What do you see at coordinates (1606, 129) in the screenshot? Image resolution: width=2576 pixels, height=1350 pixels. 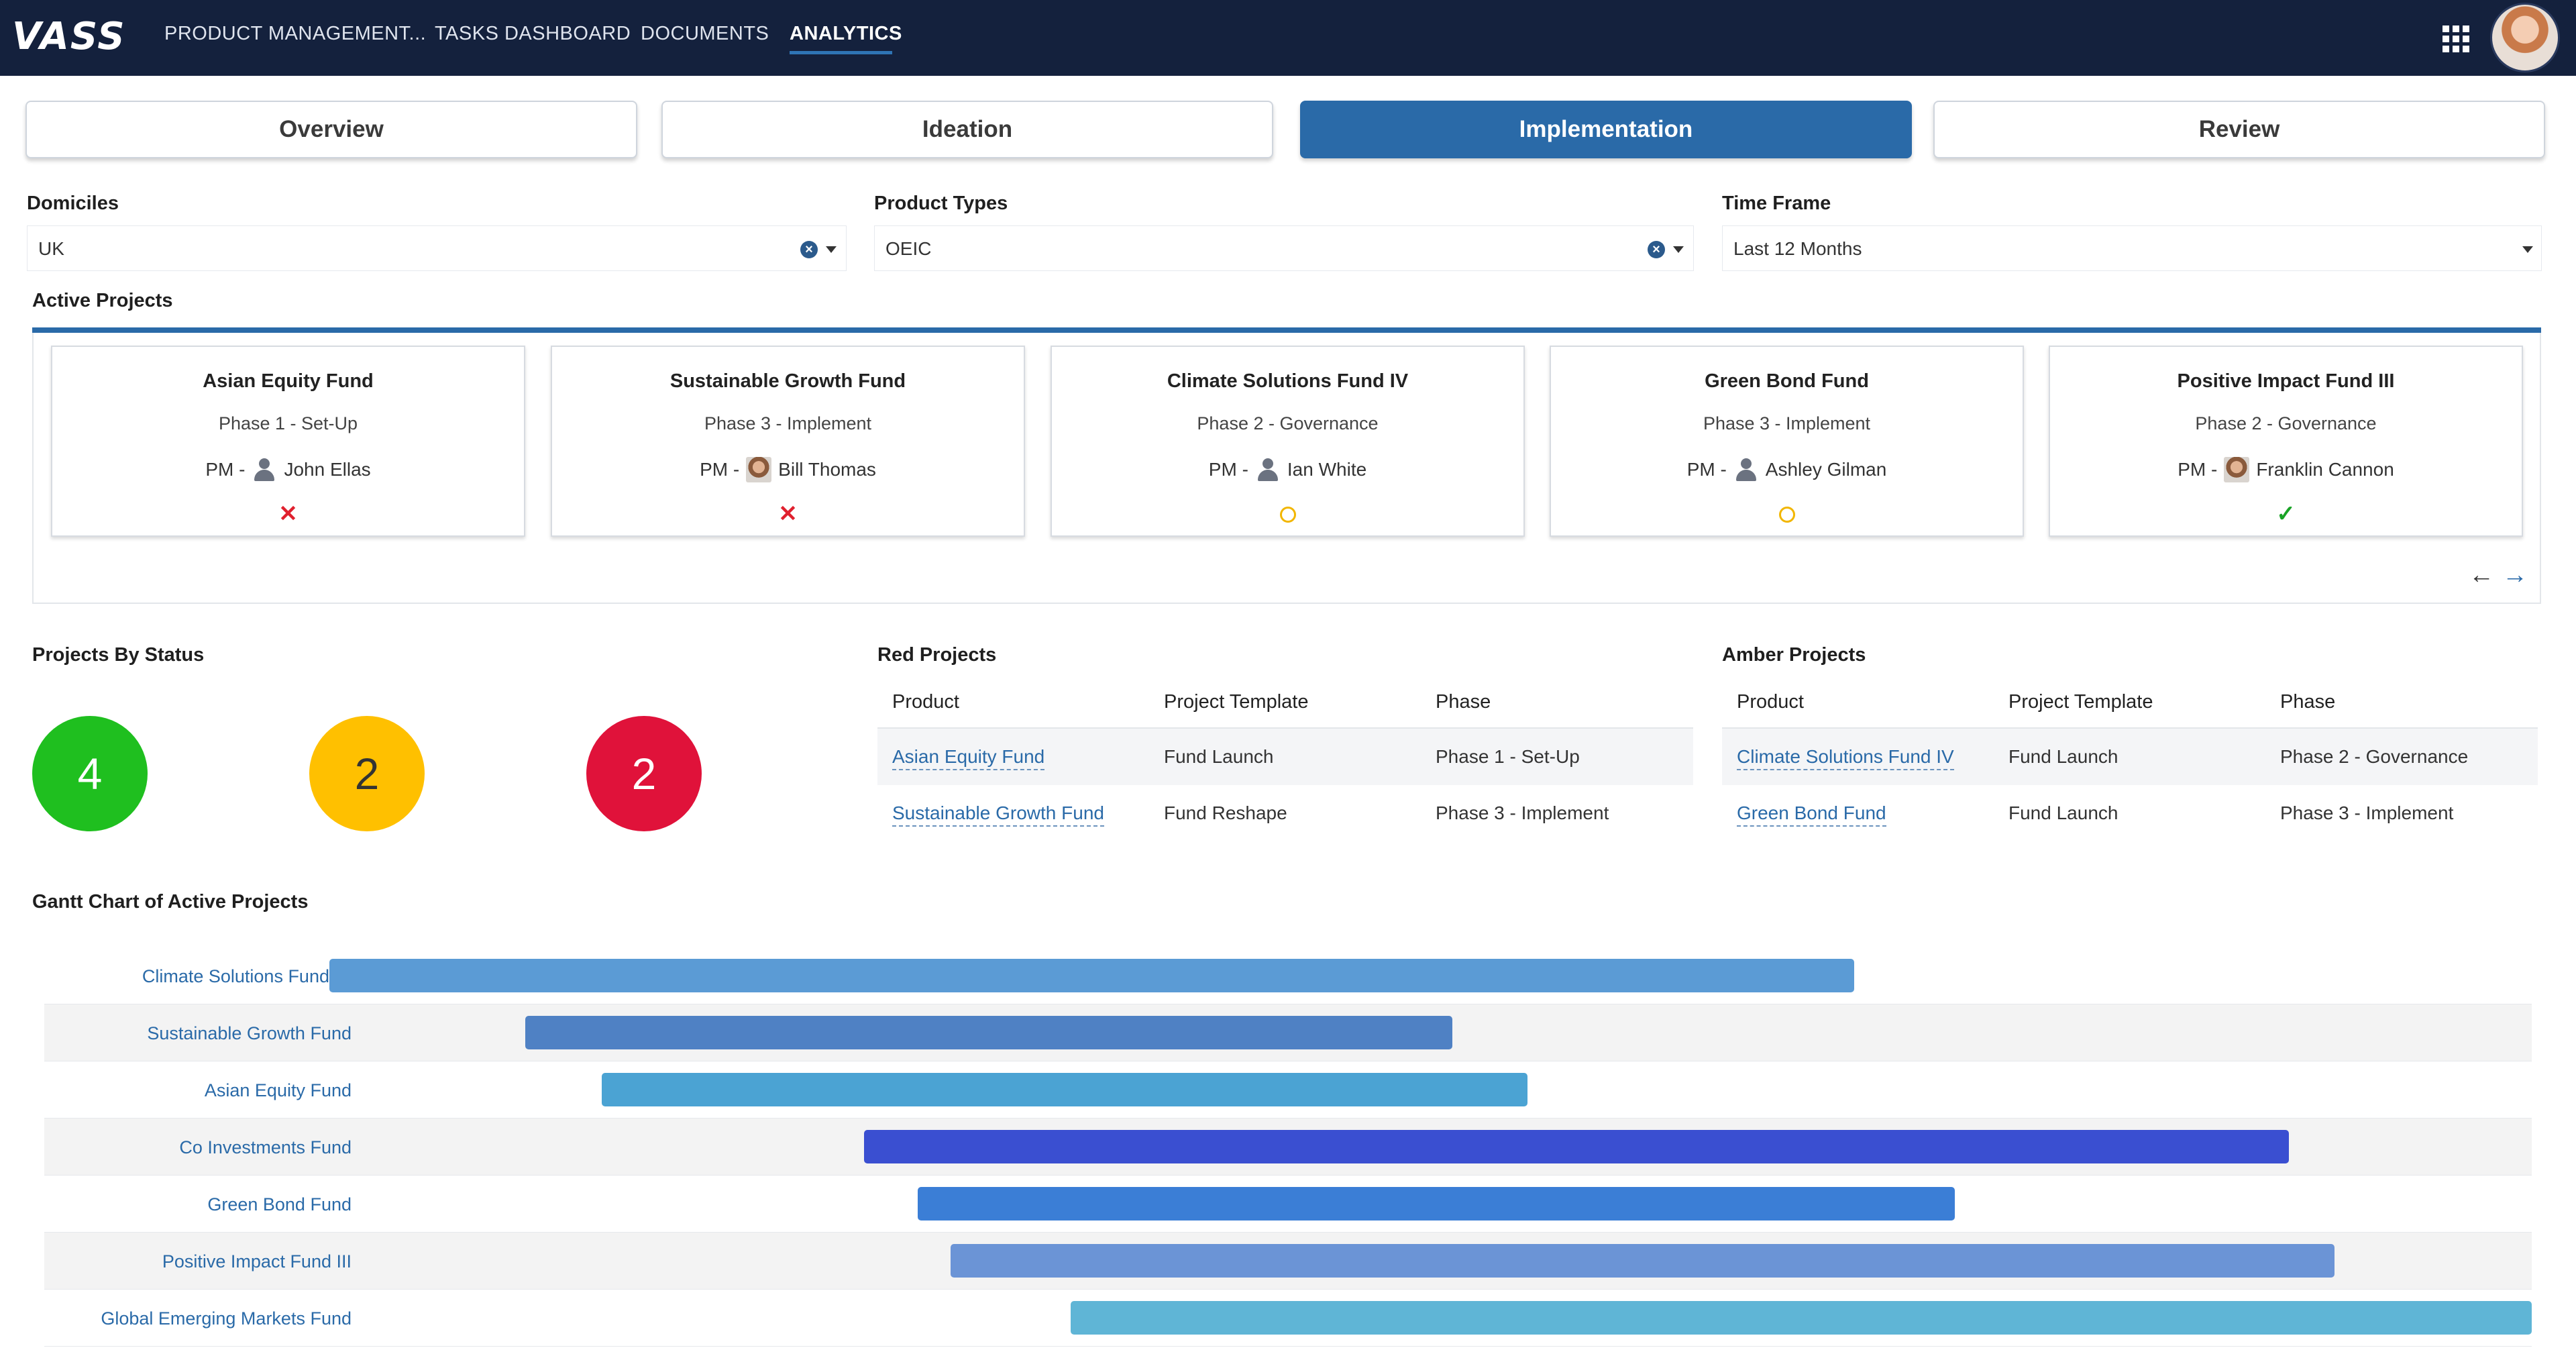 I see `tab-implementation: Implementation` at bounding box center [1606, 129].